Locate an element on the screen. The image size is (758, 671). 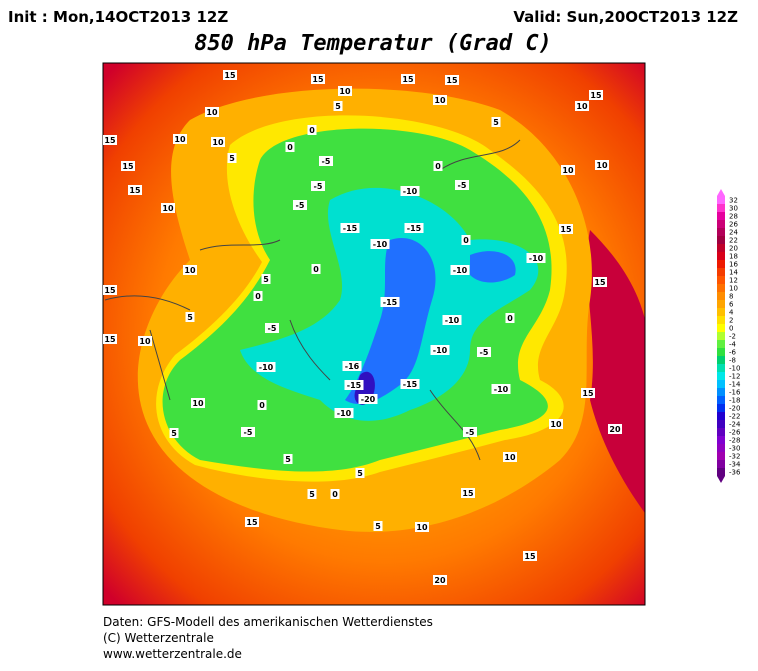
valid-time: Valid: Sun,20OCT2013 12Z is located at coordinates (625, 17).